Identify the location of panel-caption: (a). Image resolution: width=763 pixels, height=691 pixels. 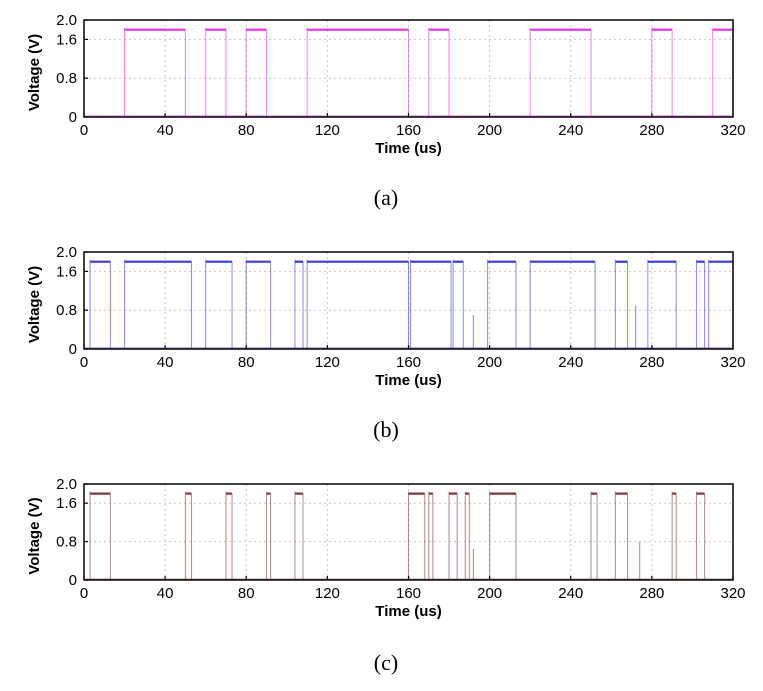
(386, 197).